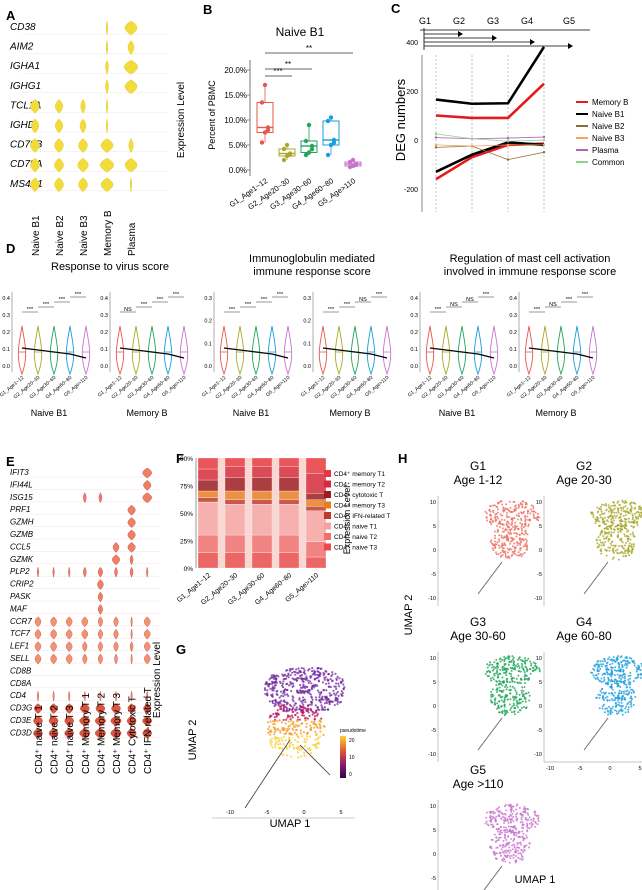 The height and width of the screenshot is (890, 642). What do you see at coordinates (49, 413) in the screenshot?
I see `subplot-cell-label: Naive B1` at bounding box center [49, 413].